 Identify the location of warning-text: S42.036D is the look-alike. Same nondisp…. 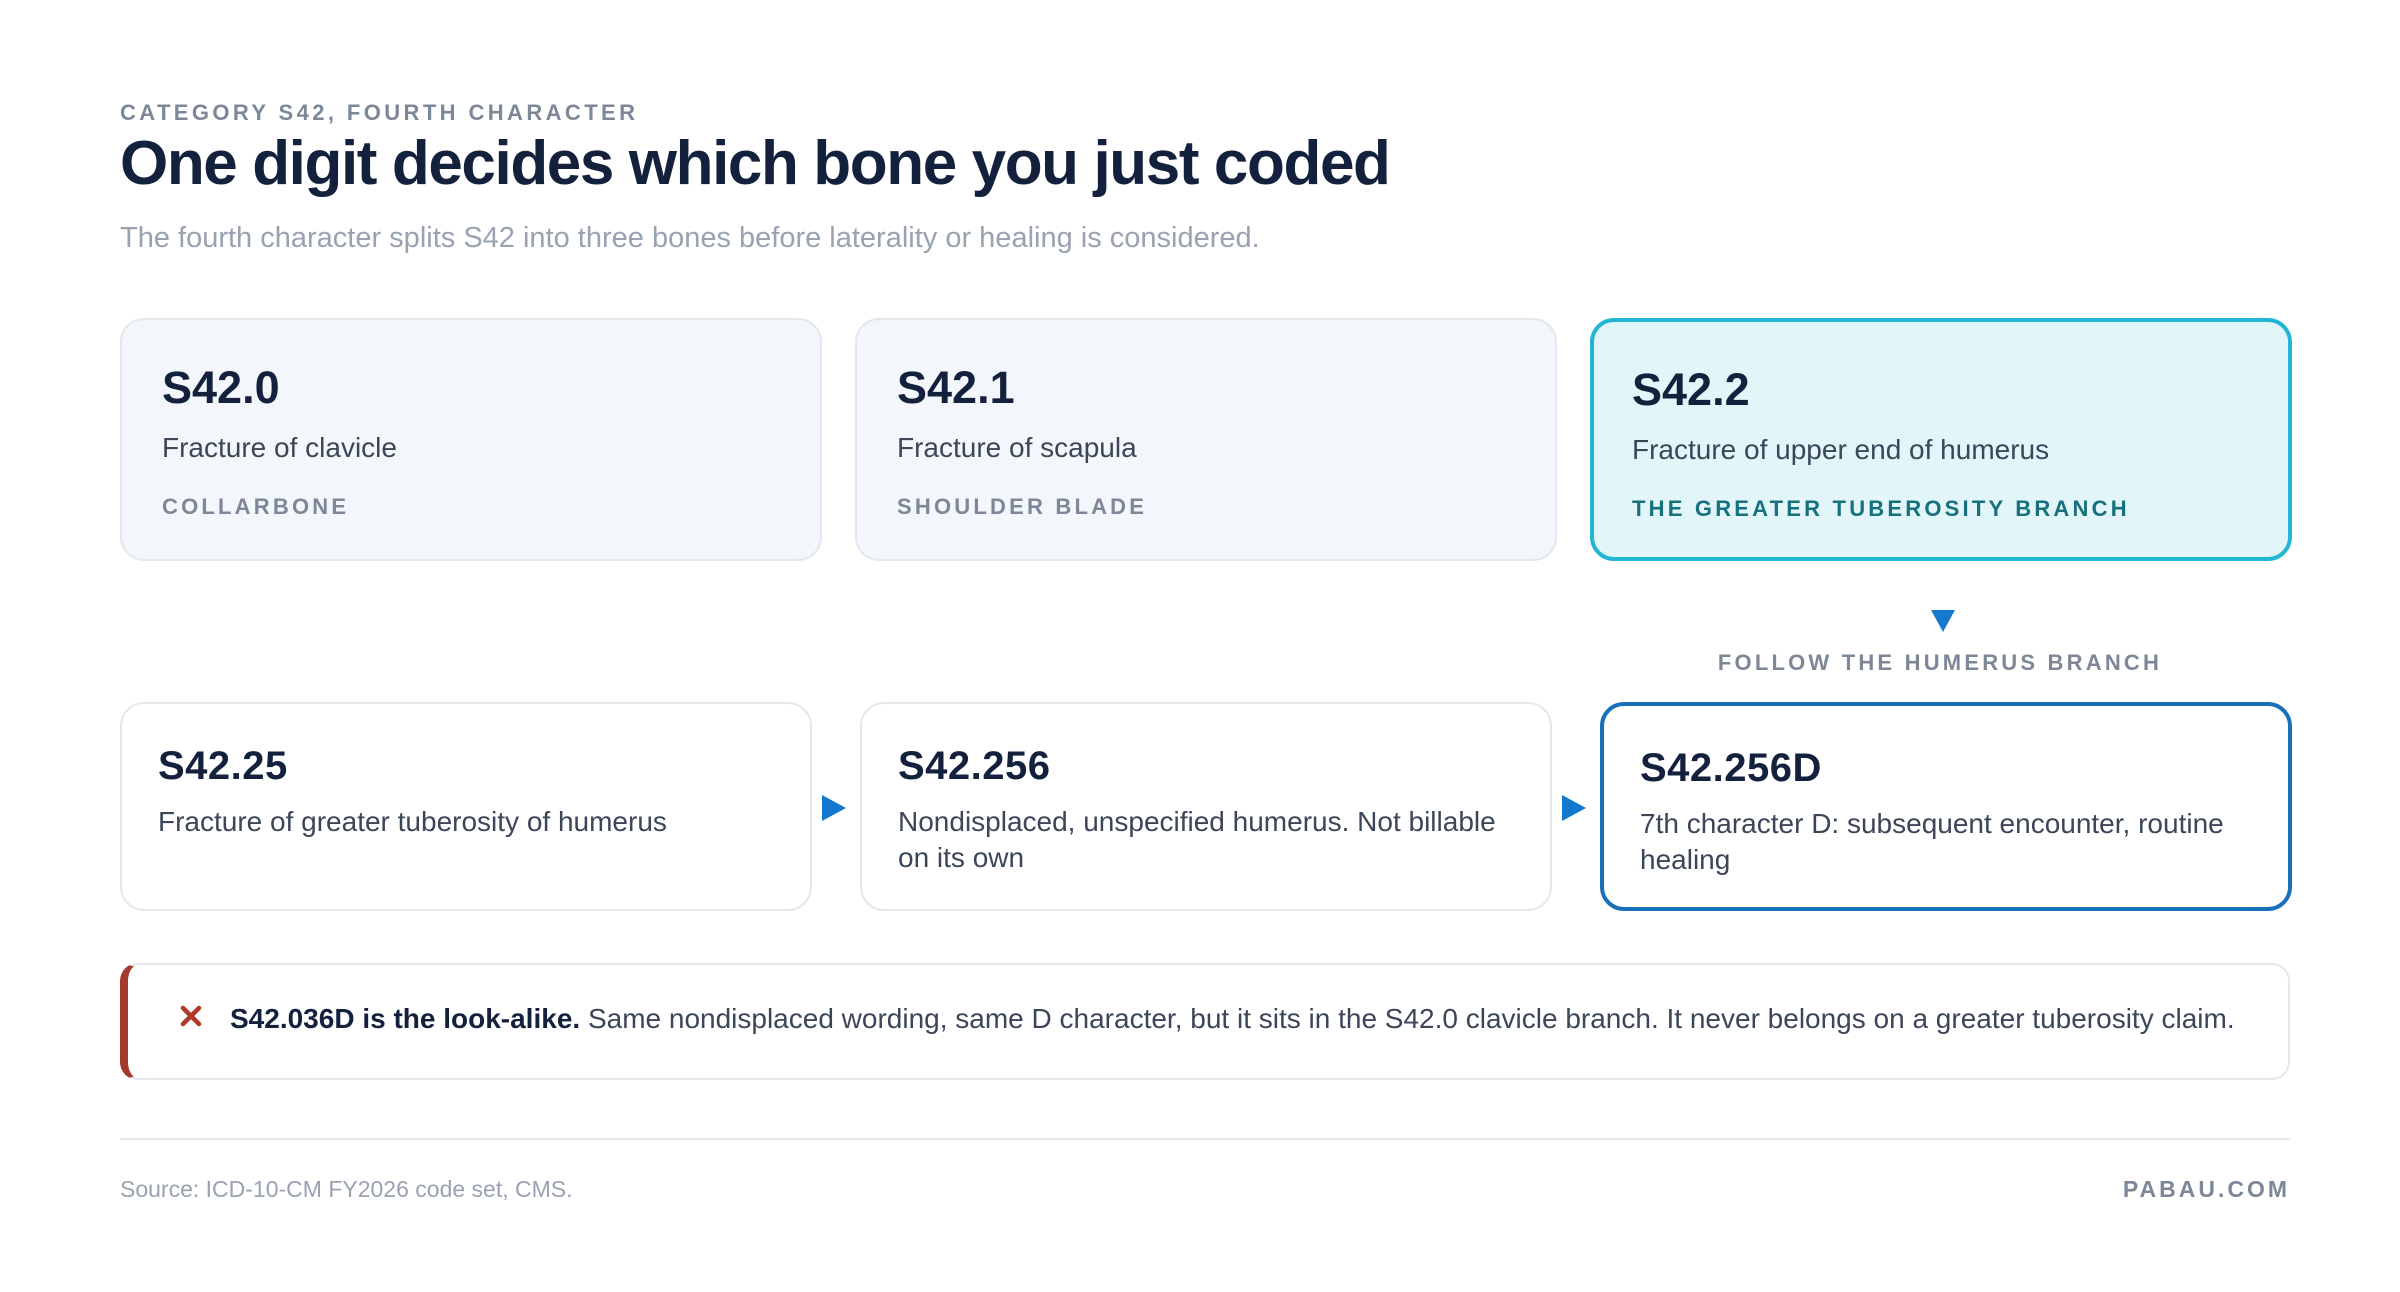
(1232, 1019).